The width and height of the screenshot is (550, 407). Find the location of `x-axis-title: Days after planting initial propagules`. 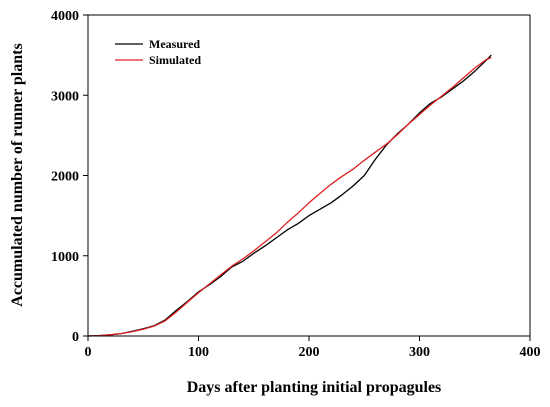

x-axis-title: Days after planting initial propagules is located at coordinates (314, 387).